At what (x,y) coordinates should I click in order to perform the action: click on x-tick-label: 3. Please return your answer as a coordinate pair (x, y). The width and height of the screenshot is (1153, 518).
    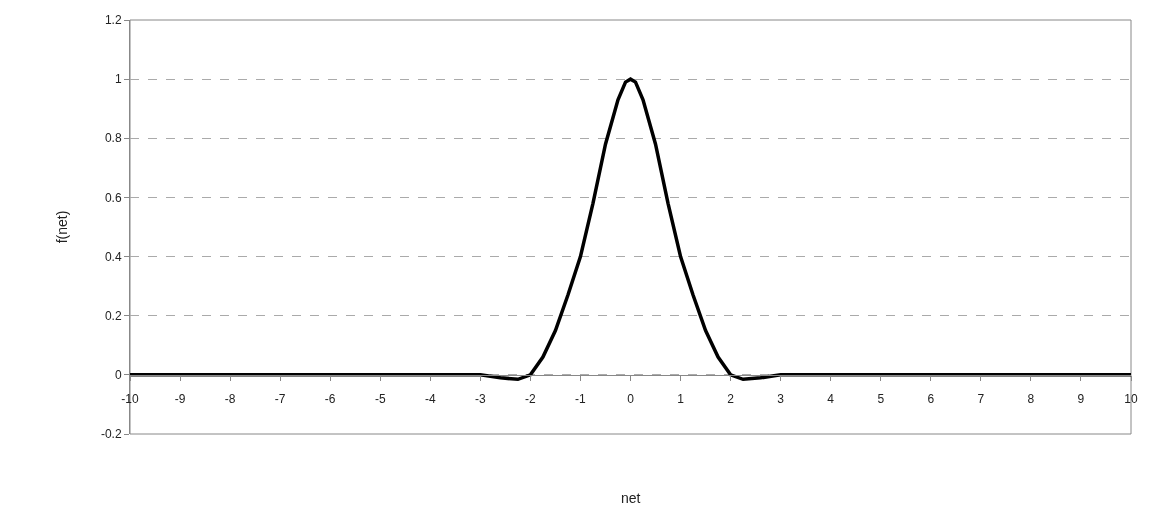
    Looking at the image, I should click on (781, 399).